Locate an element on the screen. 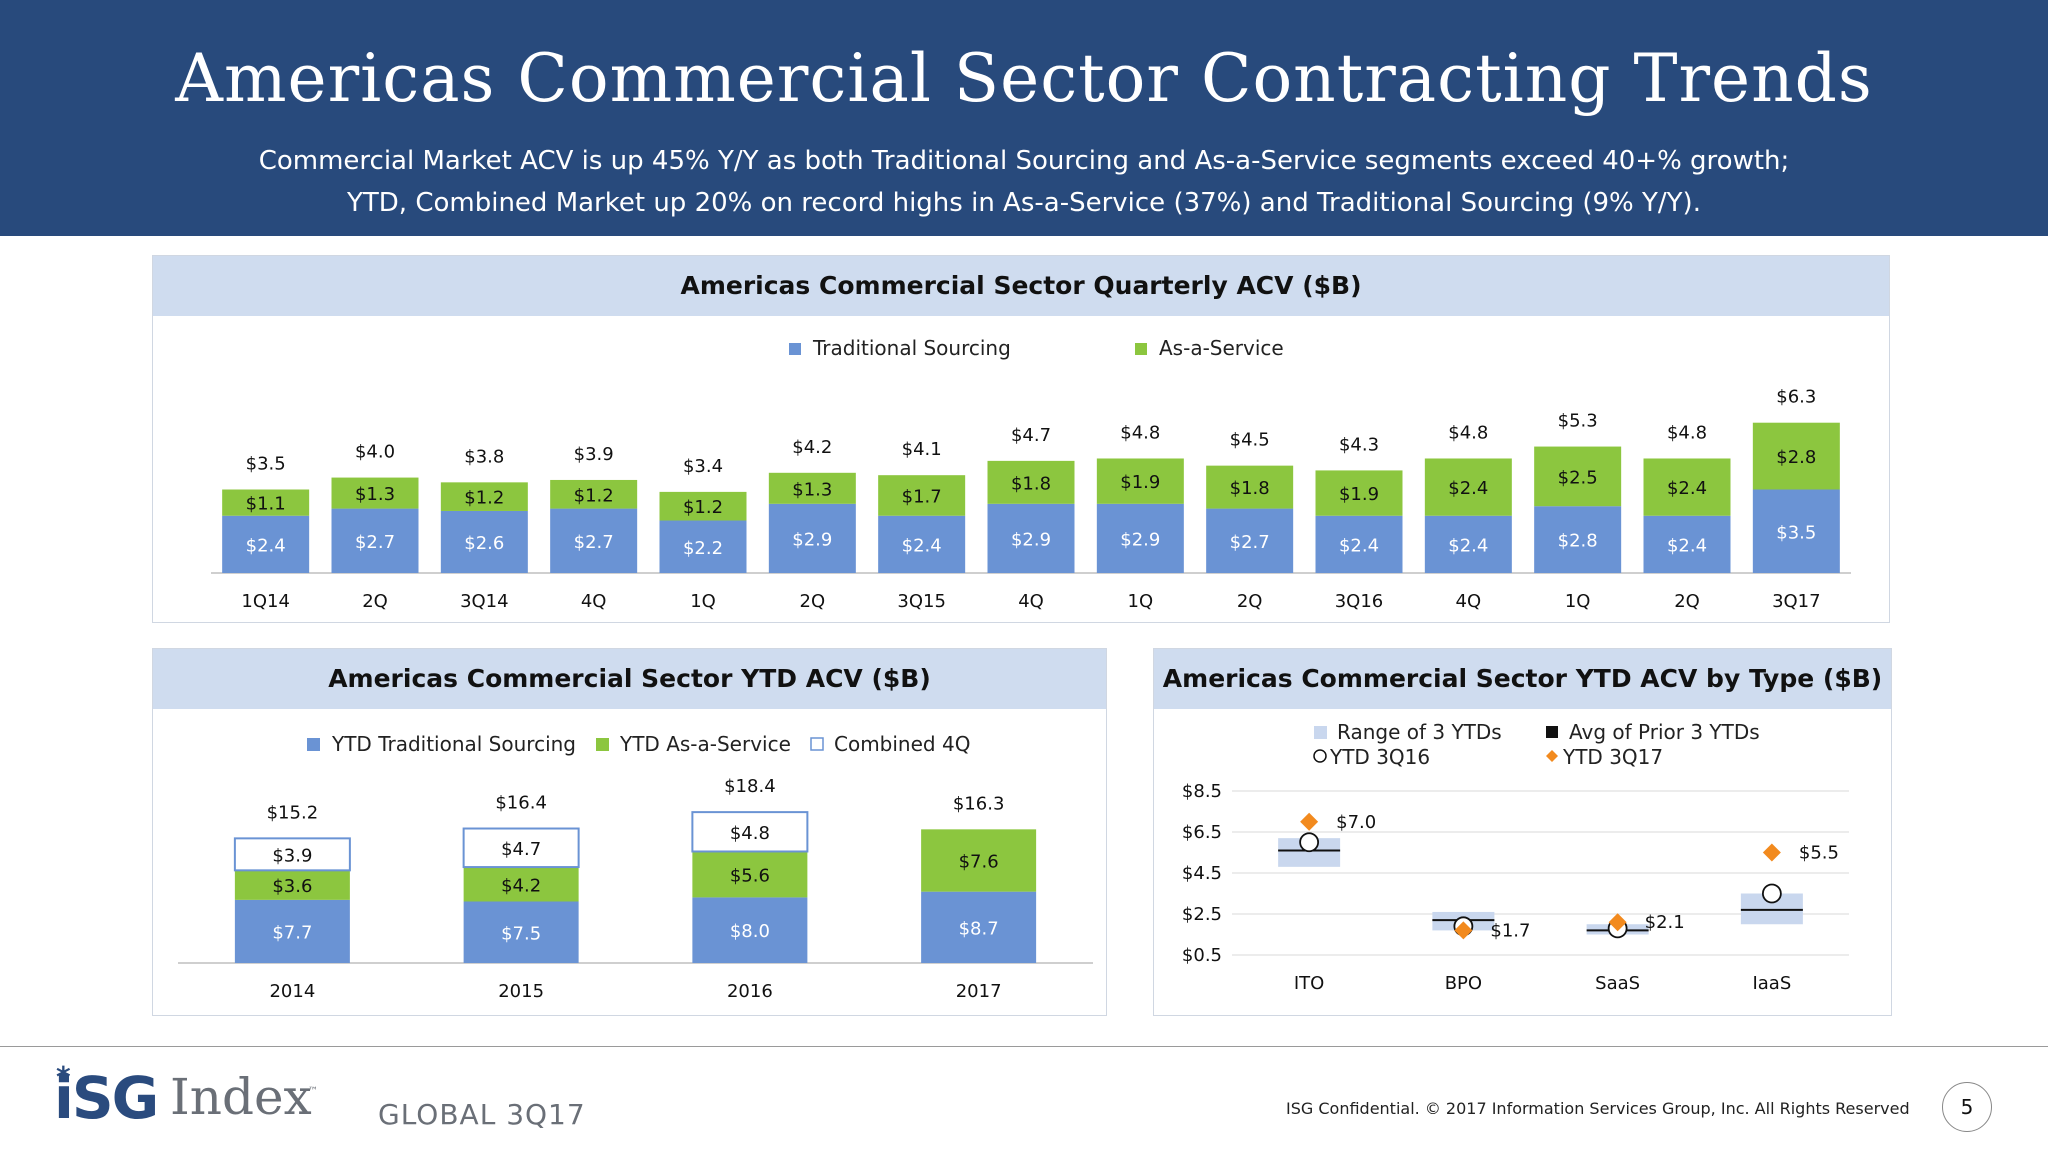  isg-index-logo: * iSG Index ™ is located at coordinates (200, 1100).